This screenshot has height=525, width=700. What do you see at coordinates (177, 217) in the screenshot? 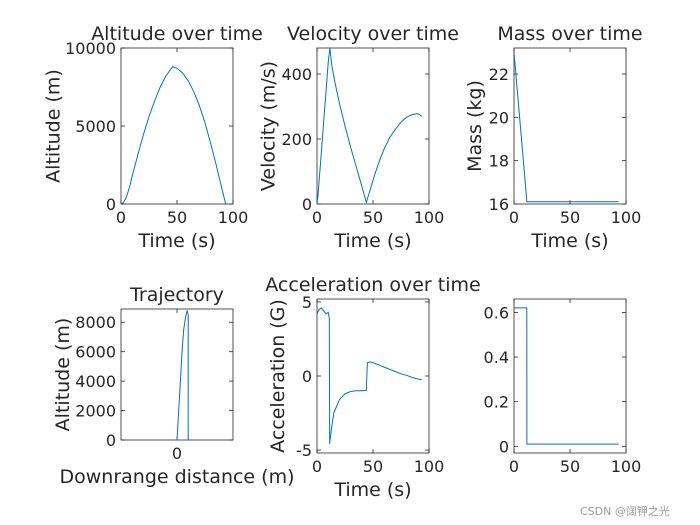
I see `altitude-xtick-label: 50` at bounding box center [177, 217].